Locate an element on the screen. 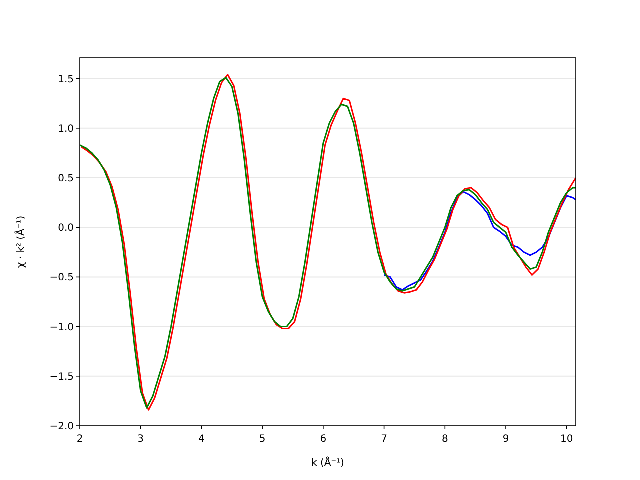 This screenshot has width=640, height=480. x-axis-title: k (Å⁻¹) is located at coordinates (328, 462).